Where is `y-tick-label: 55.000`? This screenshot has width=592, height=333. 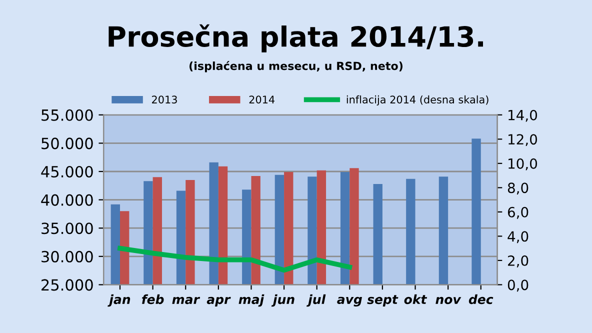 y-tick-label: 55.000 is located at coordinates (67, 115).